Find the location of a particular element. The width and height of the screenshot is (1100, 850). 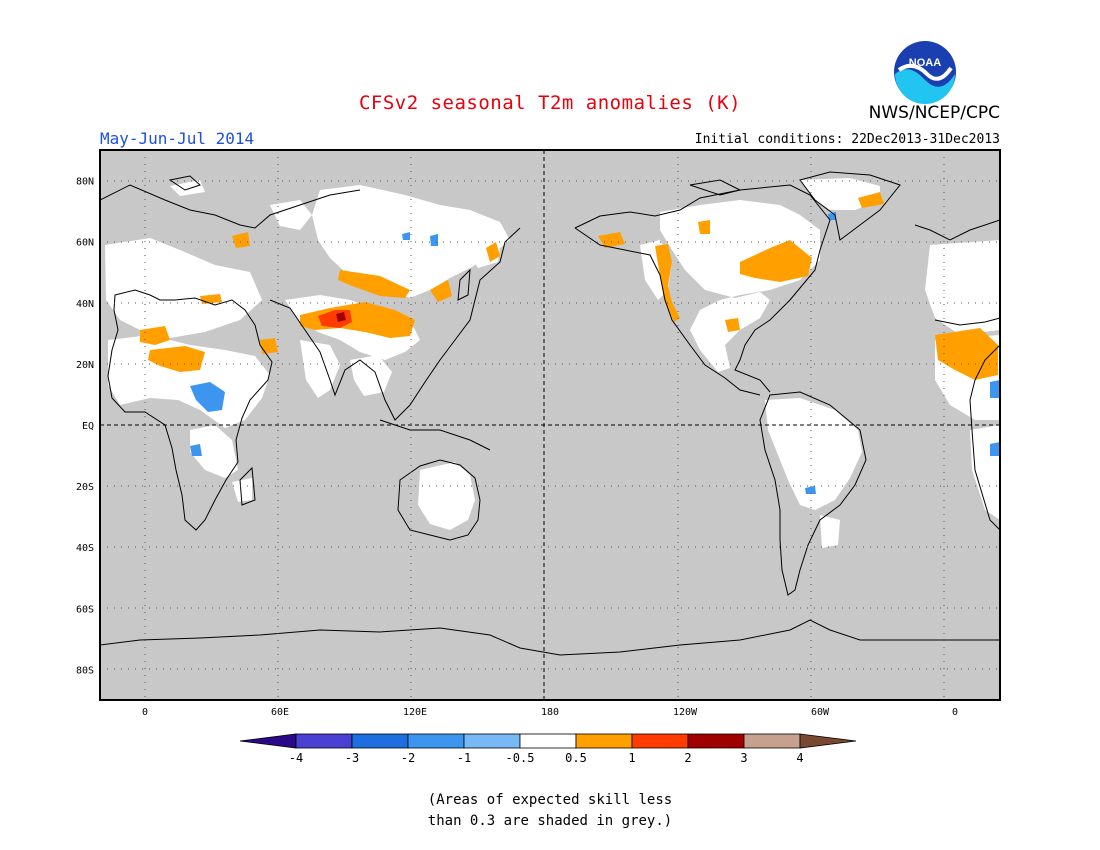

lat-label: EQ is located at coordinates (88, 426).